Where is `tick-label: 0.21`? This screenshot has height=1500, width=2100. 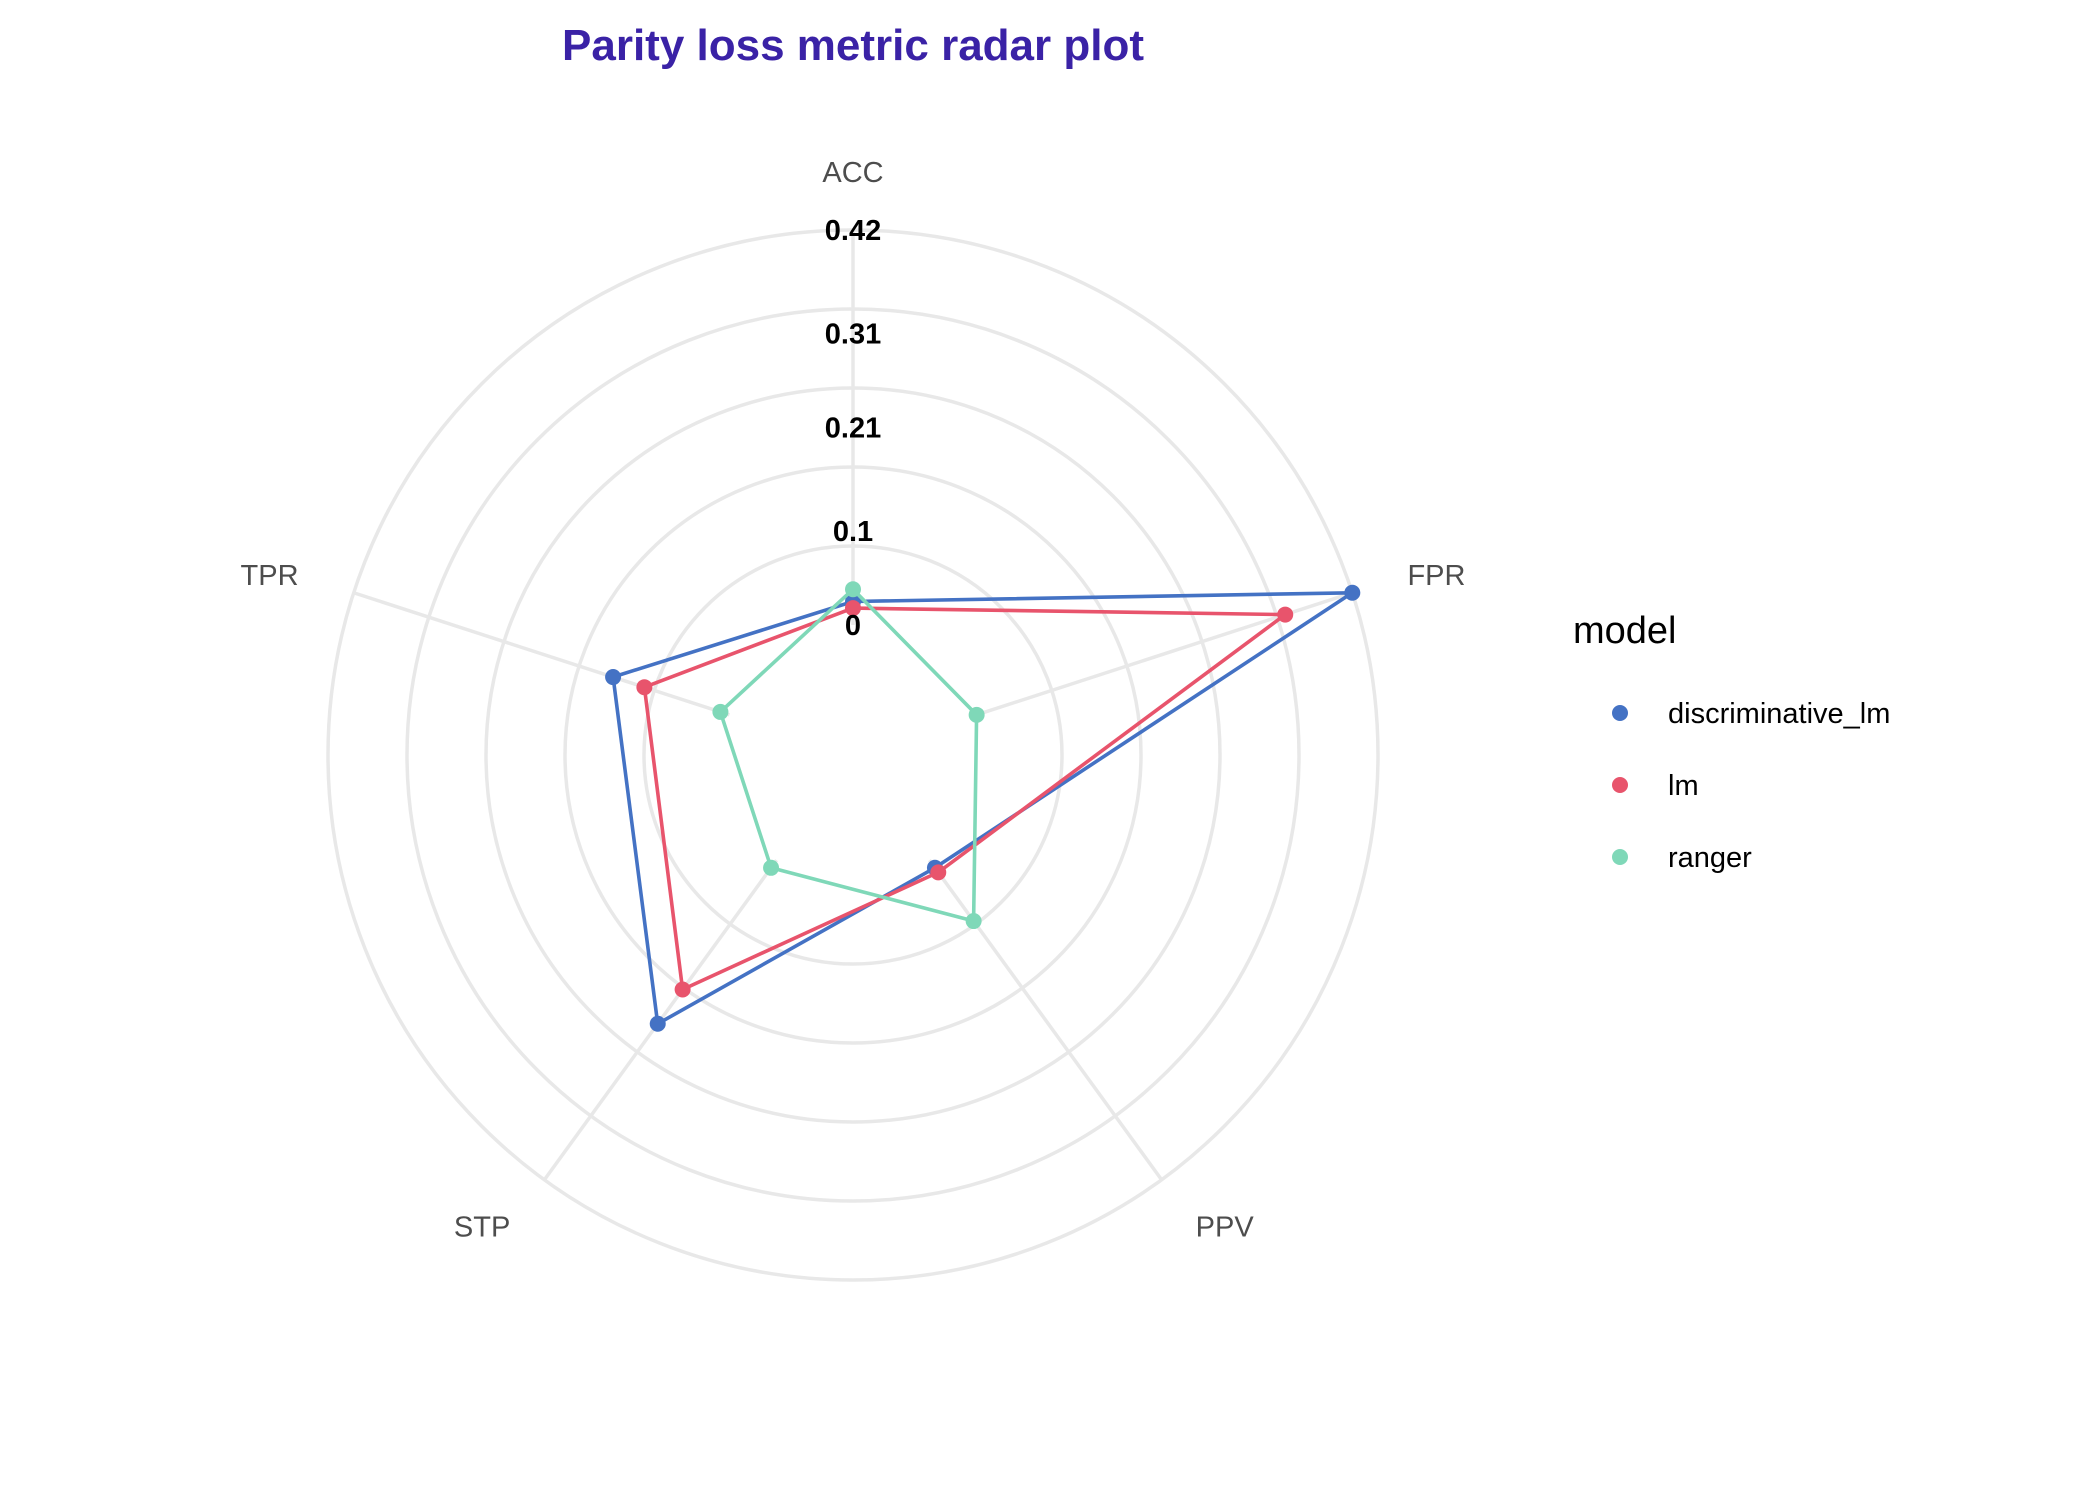 tick-label: 0.21 is located at coordinates (853, 429).